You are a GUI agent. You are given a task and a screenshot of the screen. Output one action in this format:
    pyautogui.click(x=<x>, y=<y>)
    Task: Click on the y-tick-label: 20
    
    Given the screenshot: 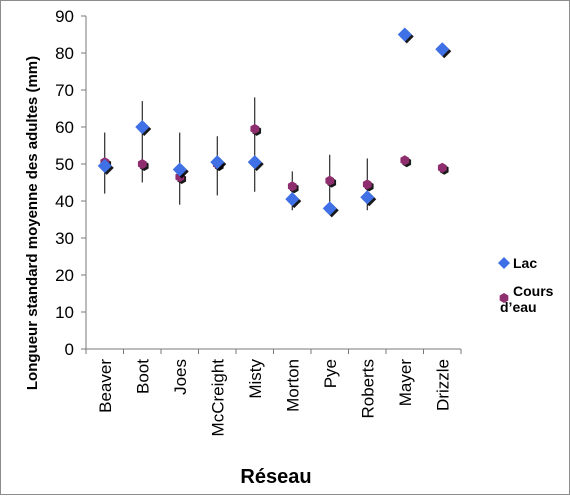 What is the action you would take?
    pyautogui.click(x=64, y=275)
    